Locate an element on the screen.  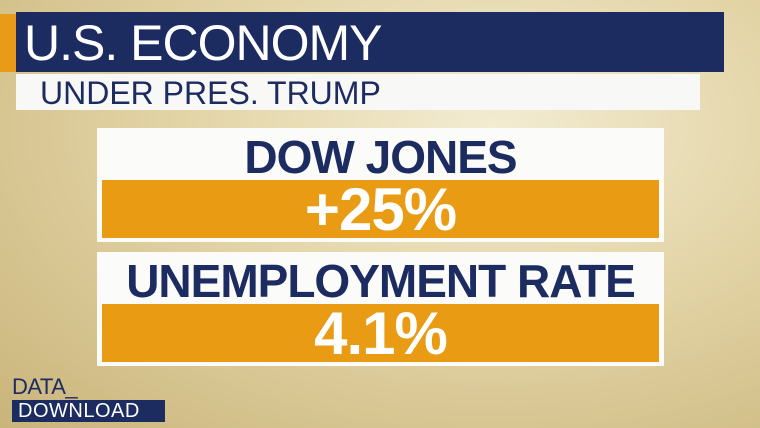
subtitle-bar is located at coordinates (358, 92).